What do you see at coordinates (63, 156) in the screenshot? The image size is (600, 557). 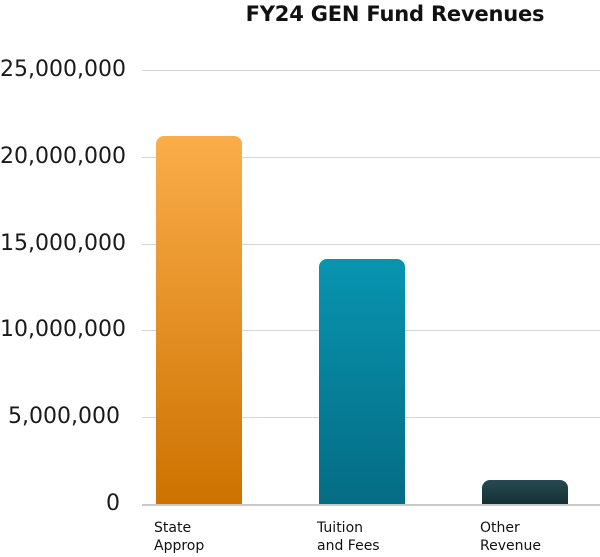 I see `y-tick-label: 20,000,000` at bounding box center [63, 156].